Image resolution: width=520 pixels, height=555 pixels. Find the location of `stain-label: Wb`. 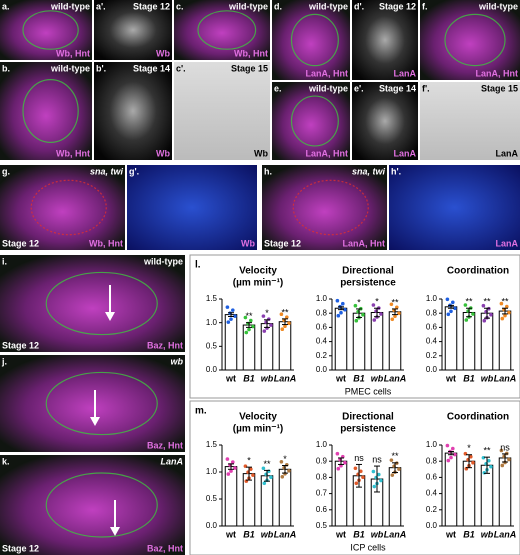

stain-label: Wb is located at coordinates (261, 153).